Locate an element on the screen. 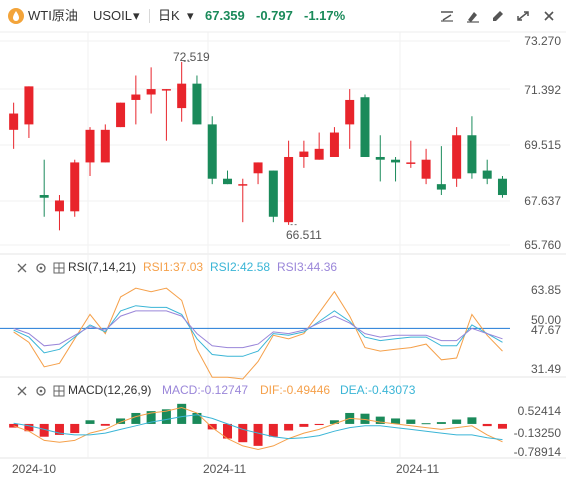  dea-value: DEA:-0.43073 is located at coordinates (378, 390).